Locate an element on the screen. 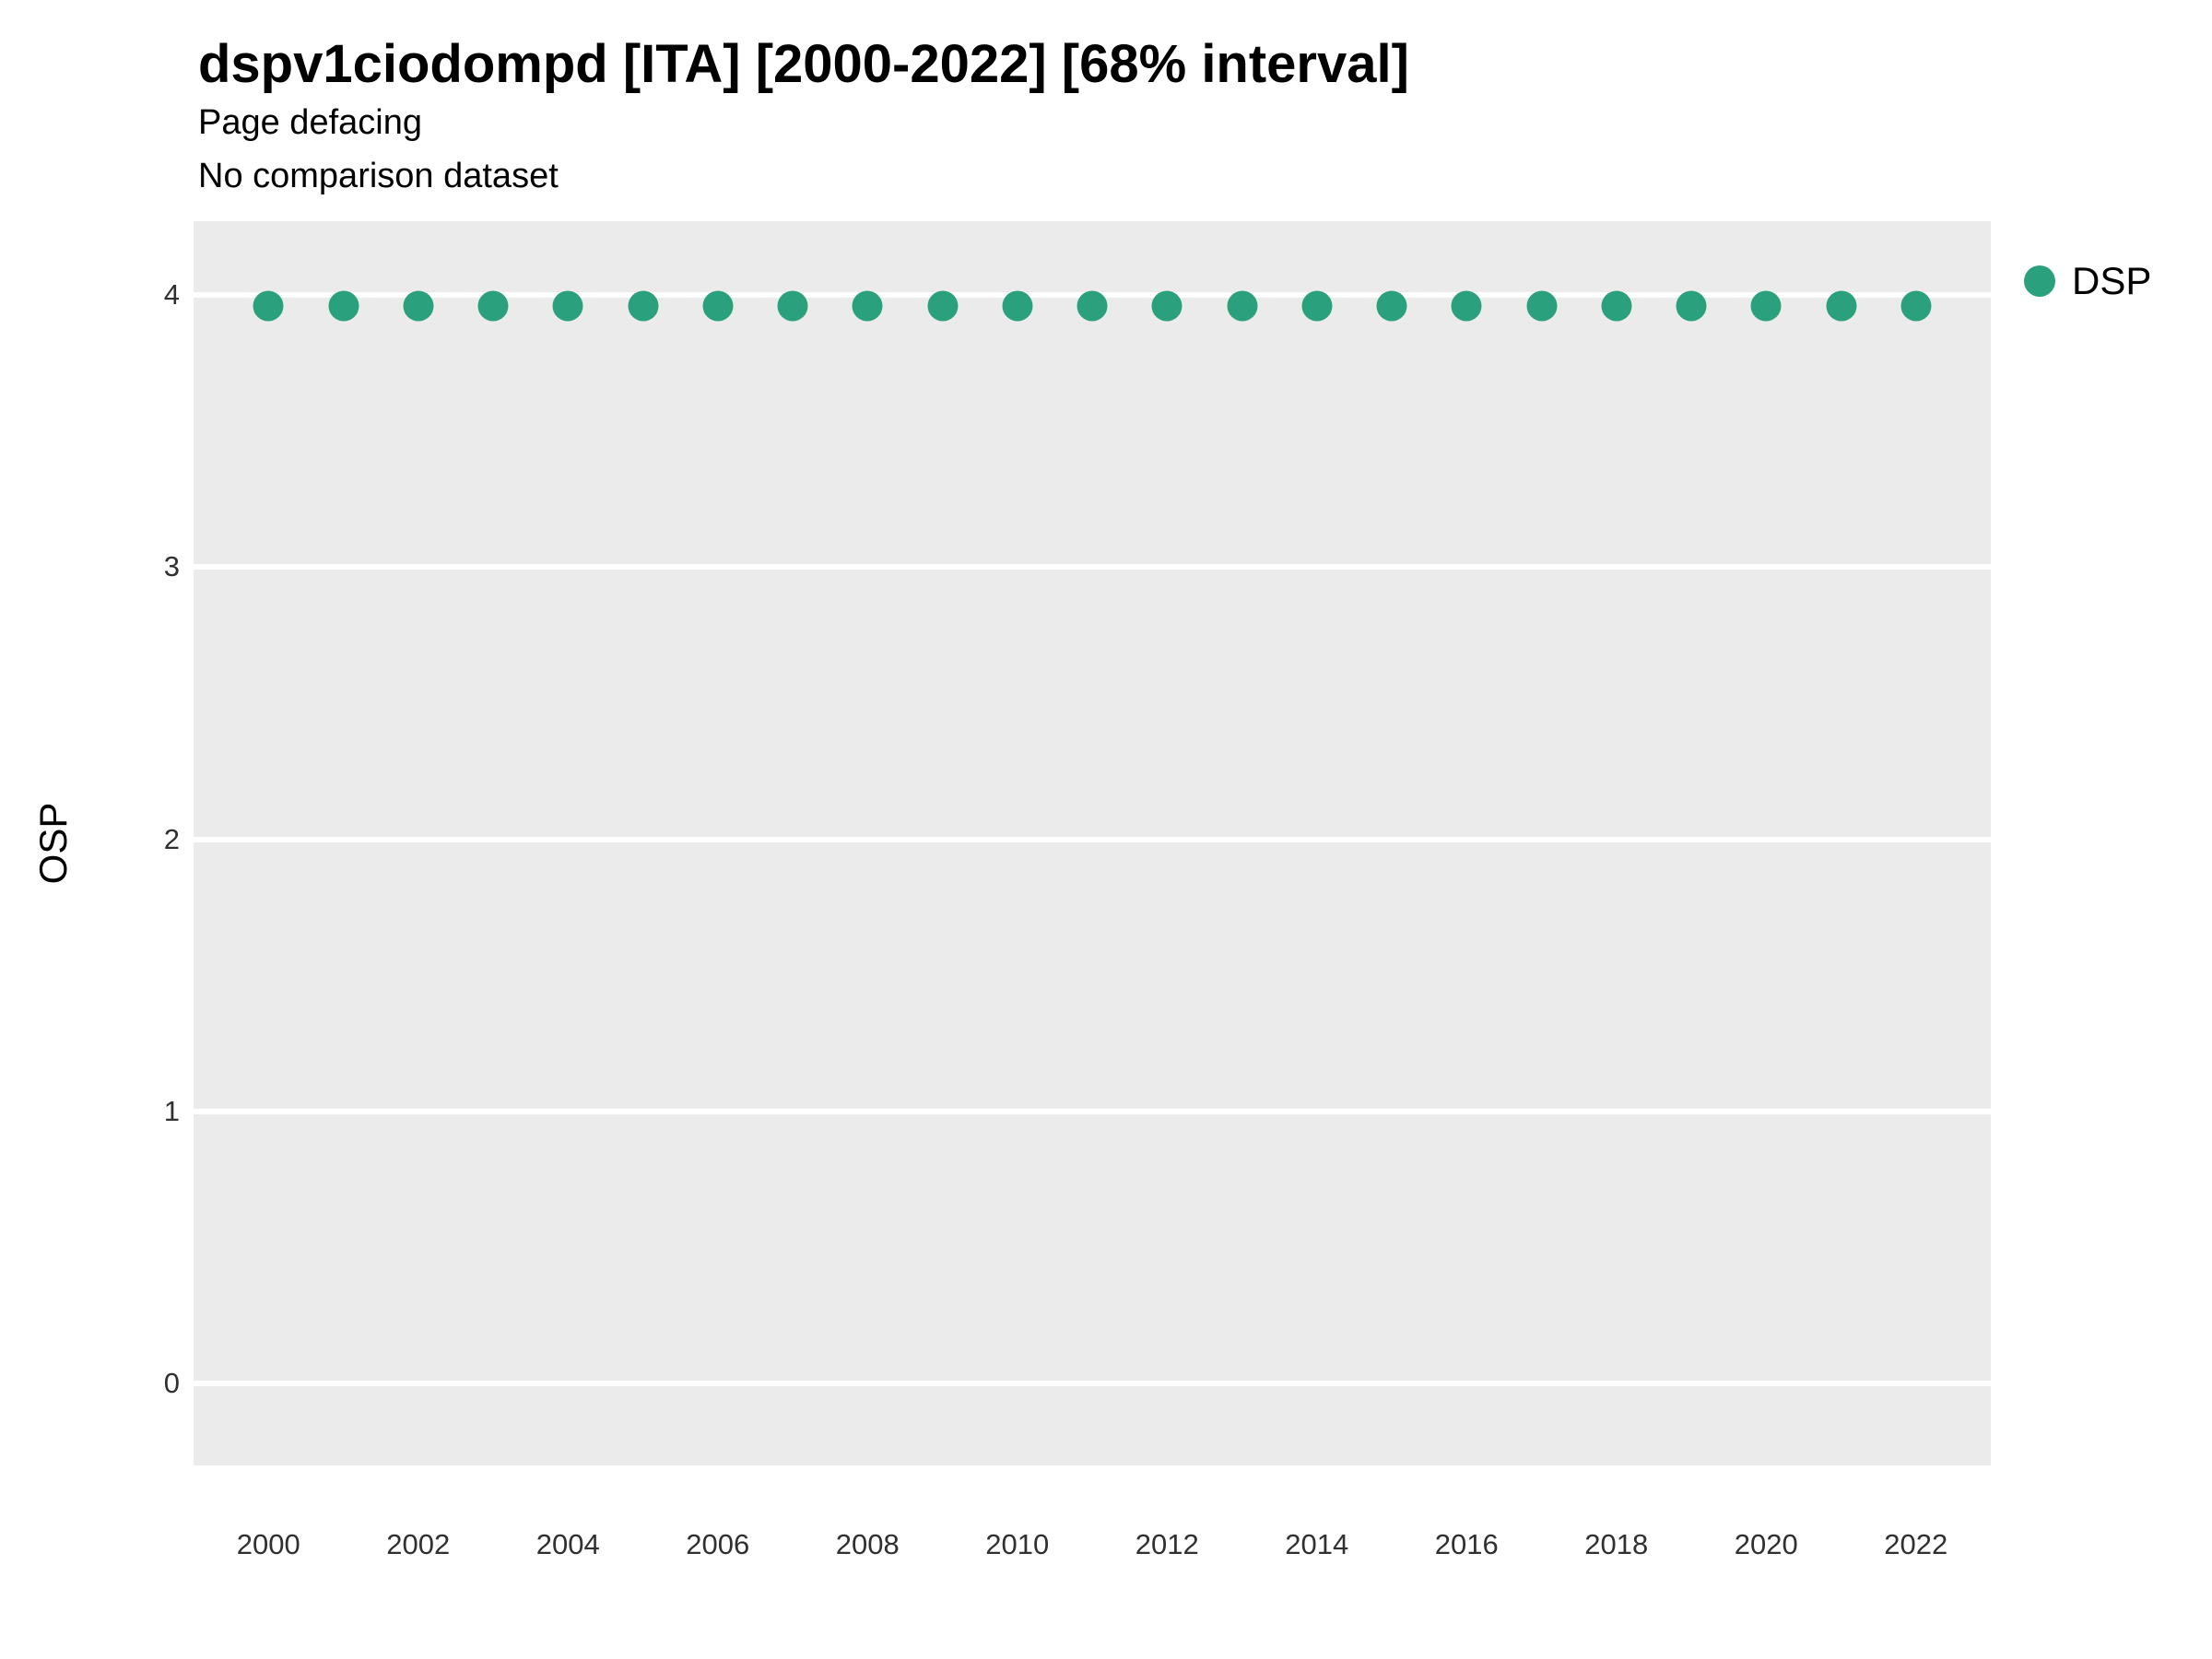  x-tick-label-2004: 2004 is located at coordinates (567, 1544).